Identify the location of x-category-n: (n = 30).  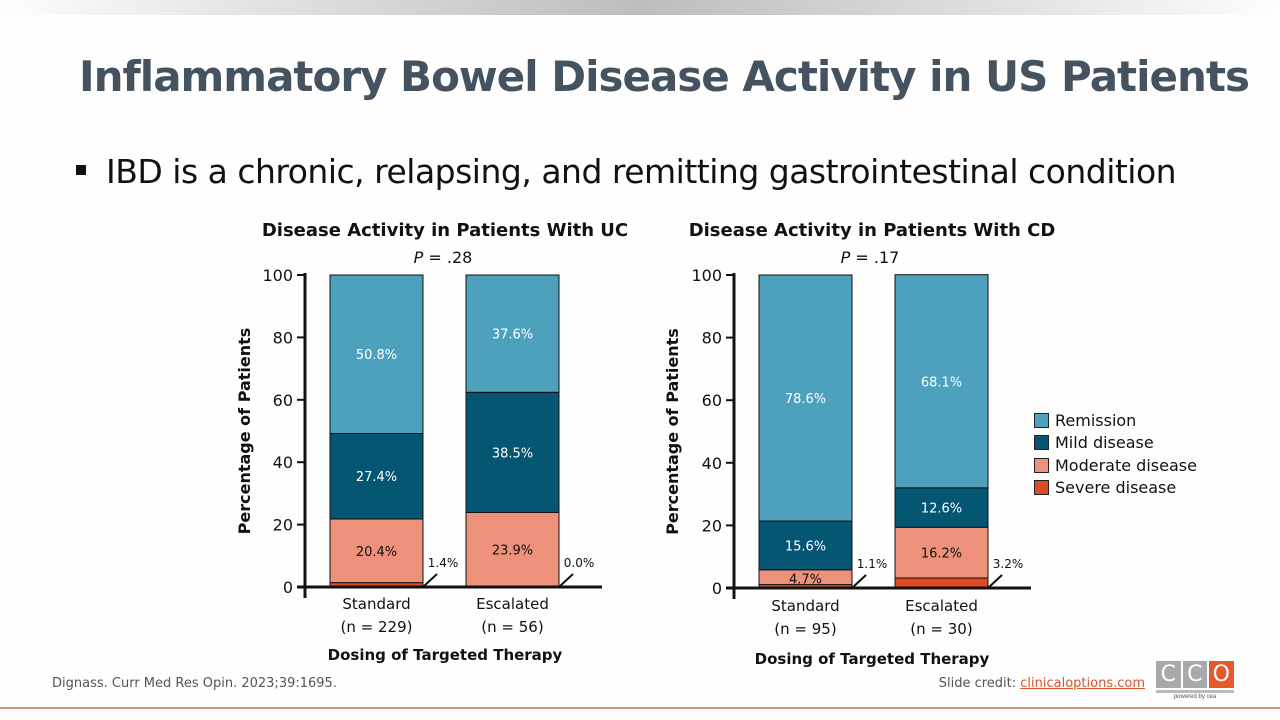
(941, 629).